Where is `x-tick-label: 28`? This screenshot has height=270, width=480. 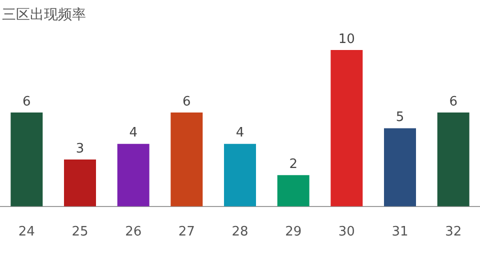
x-tick-label: 28 is located at coordinates (240, 232).